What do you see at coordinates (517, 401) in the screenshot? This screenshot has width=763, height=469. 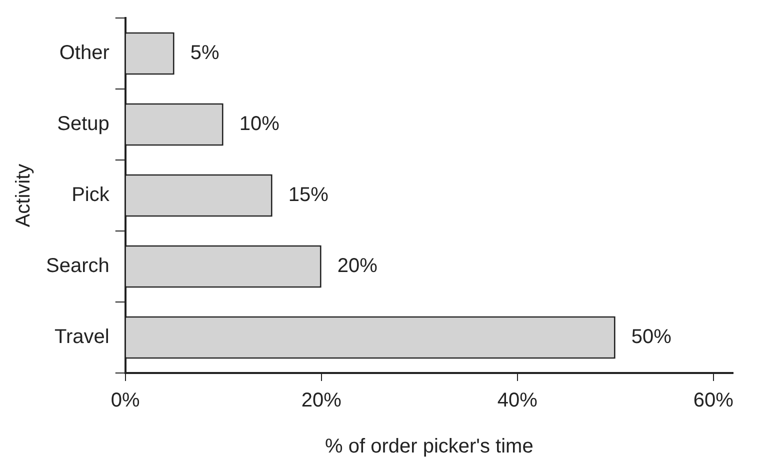 I see `x-tick-label: 40%` at bounding box center [517, 401].